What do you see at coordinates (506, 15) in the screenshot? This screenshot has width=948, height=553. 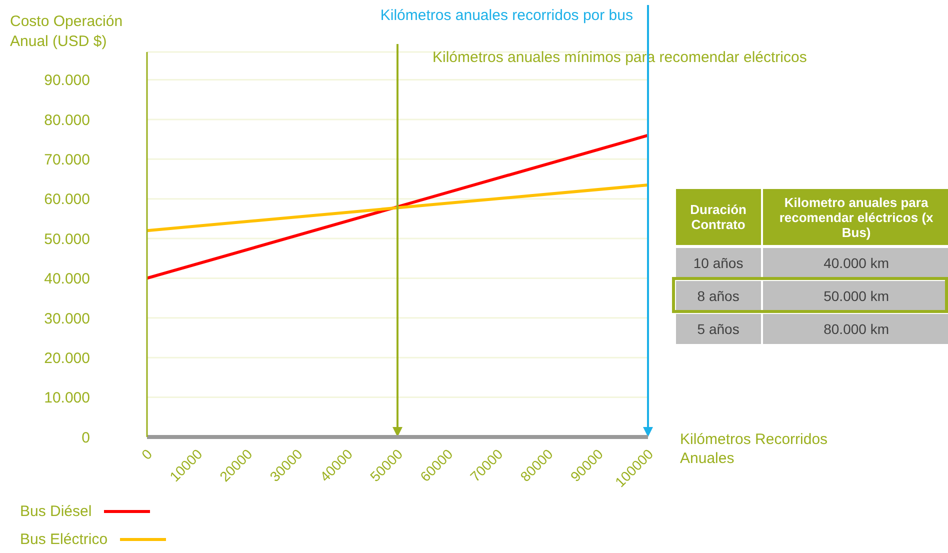 I see `ref-line-label: Kilómetros anuales recorridos por bus` at bounding box center [506, 15].